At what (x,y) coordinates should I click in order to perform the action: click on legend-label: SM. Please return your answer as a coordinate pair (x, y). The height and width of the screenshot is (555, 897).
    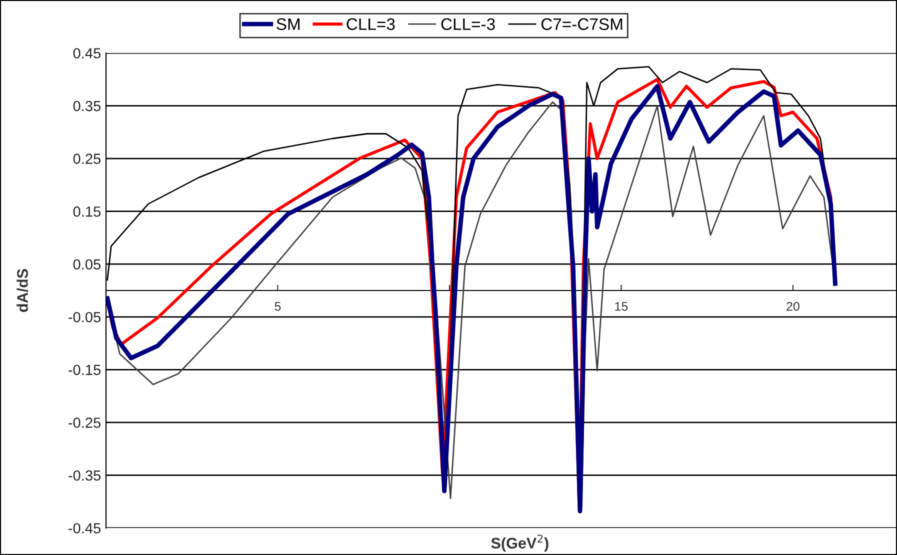
    Looking at the image, I should click on (288, 24).